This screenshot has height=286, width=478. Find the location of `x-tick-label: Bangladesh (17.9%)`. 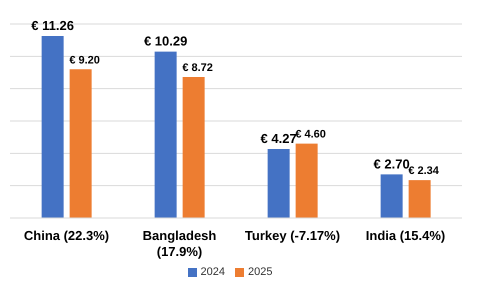

x-tick-label: Bangladesh (17.9%) is located at coordinates (179, 243).